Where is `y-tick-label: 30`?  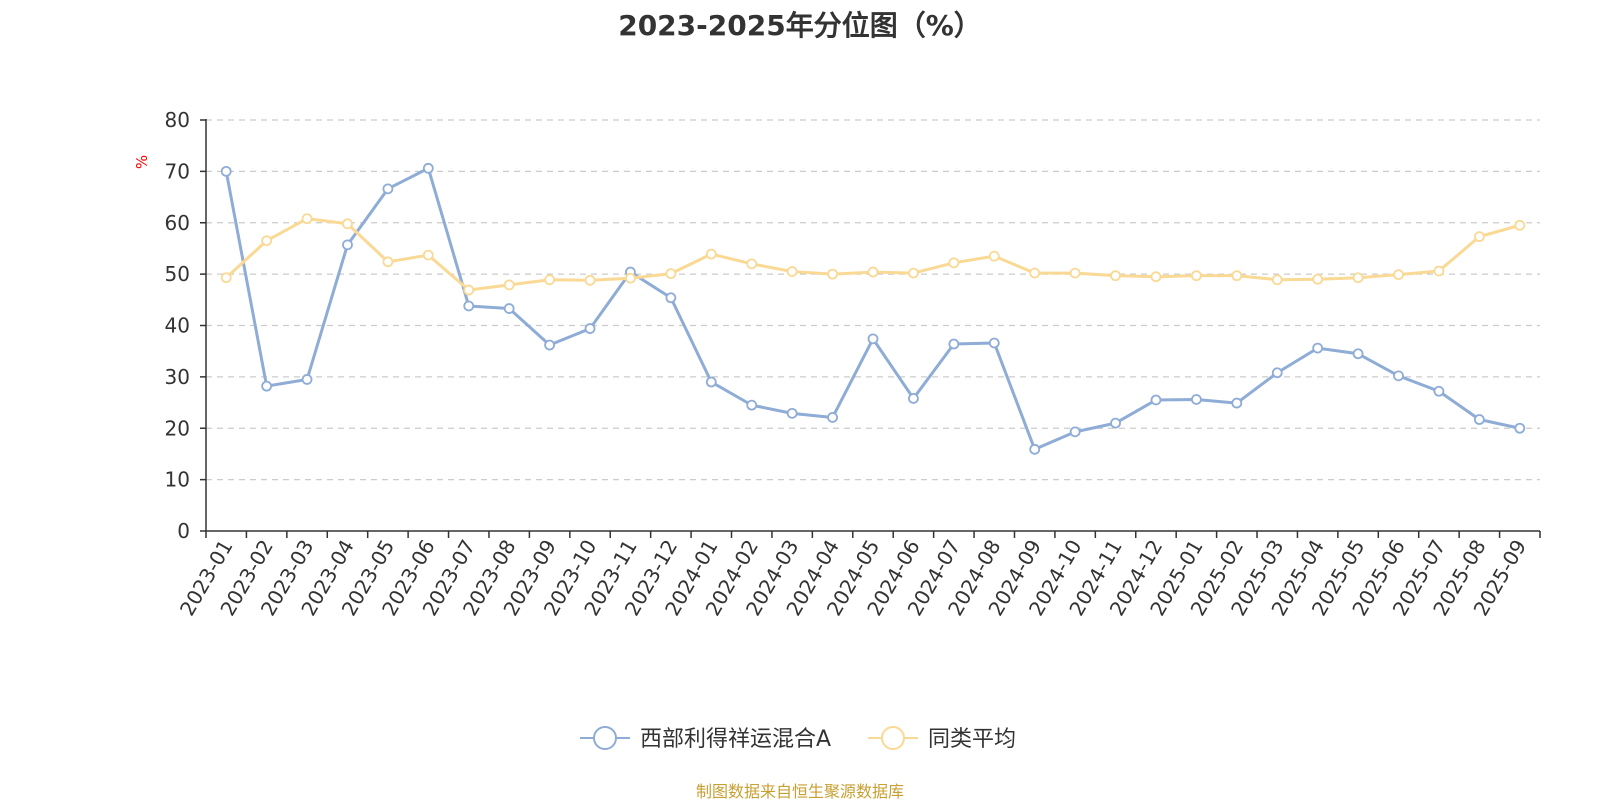 y-tick-label: 30 is located at coordinates (177, 377).